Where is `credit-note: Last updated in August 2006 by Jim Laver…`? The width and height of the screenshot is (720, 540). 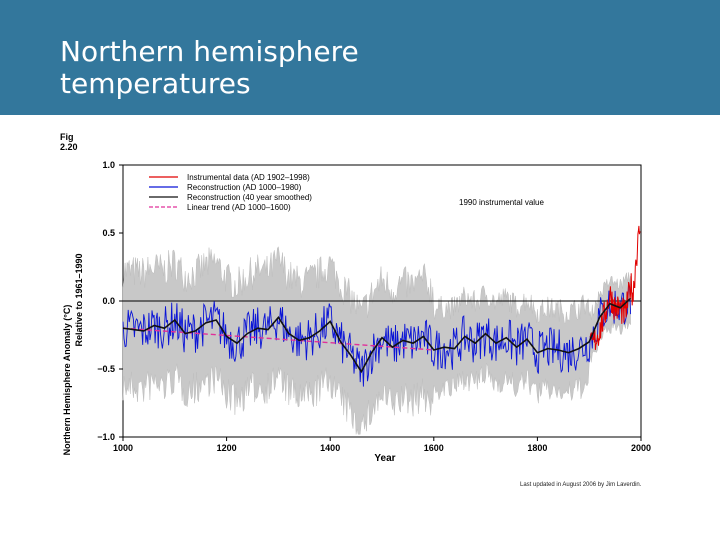 credit-note: Last updated in August 2006 by Jim Laver… is located at coordinates (581, 485).